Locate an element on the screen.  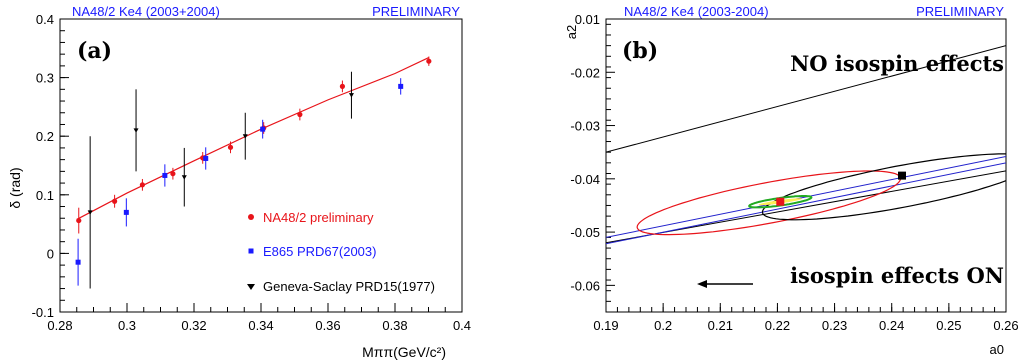
y-tick-label: -0.06 is located at coordinates (585, 285).